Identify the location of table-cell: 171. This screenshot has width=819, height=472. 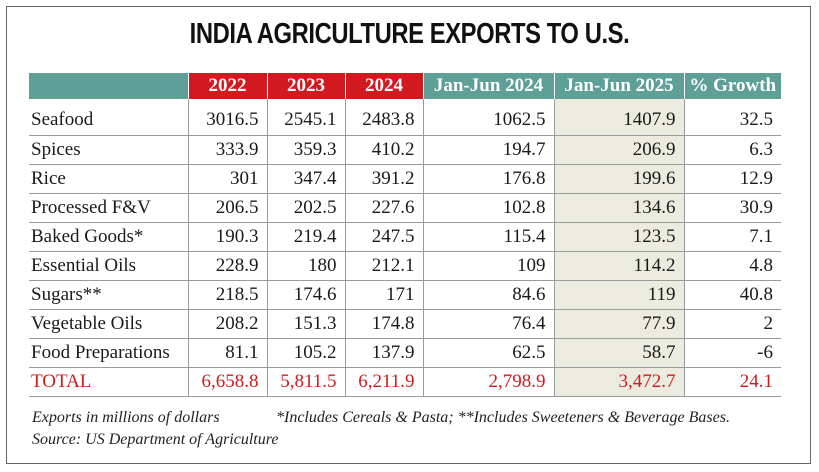
(384, 295).